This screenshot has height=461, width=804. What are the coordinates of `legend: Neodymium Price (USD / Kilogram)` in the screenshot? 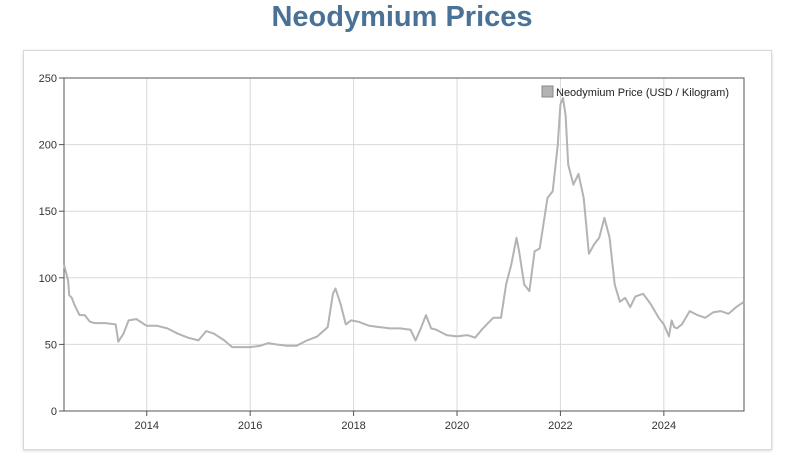 It's located at (635, 92).